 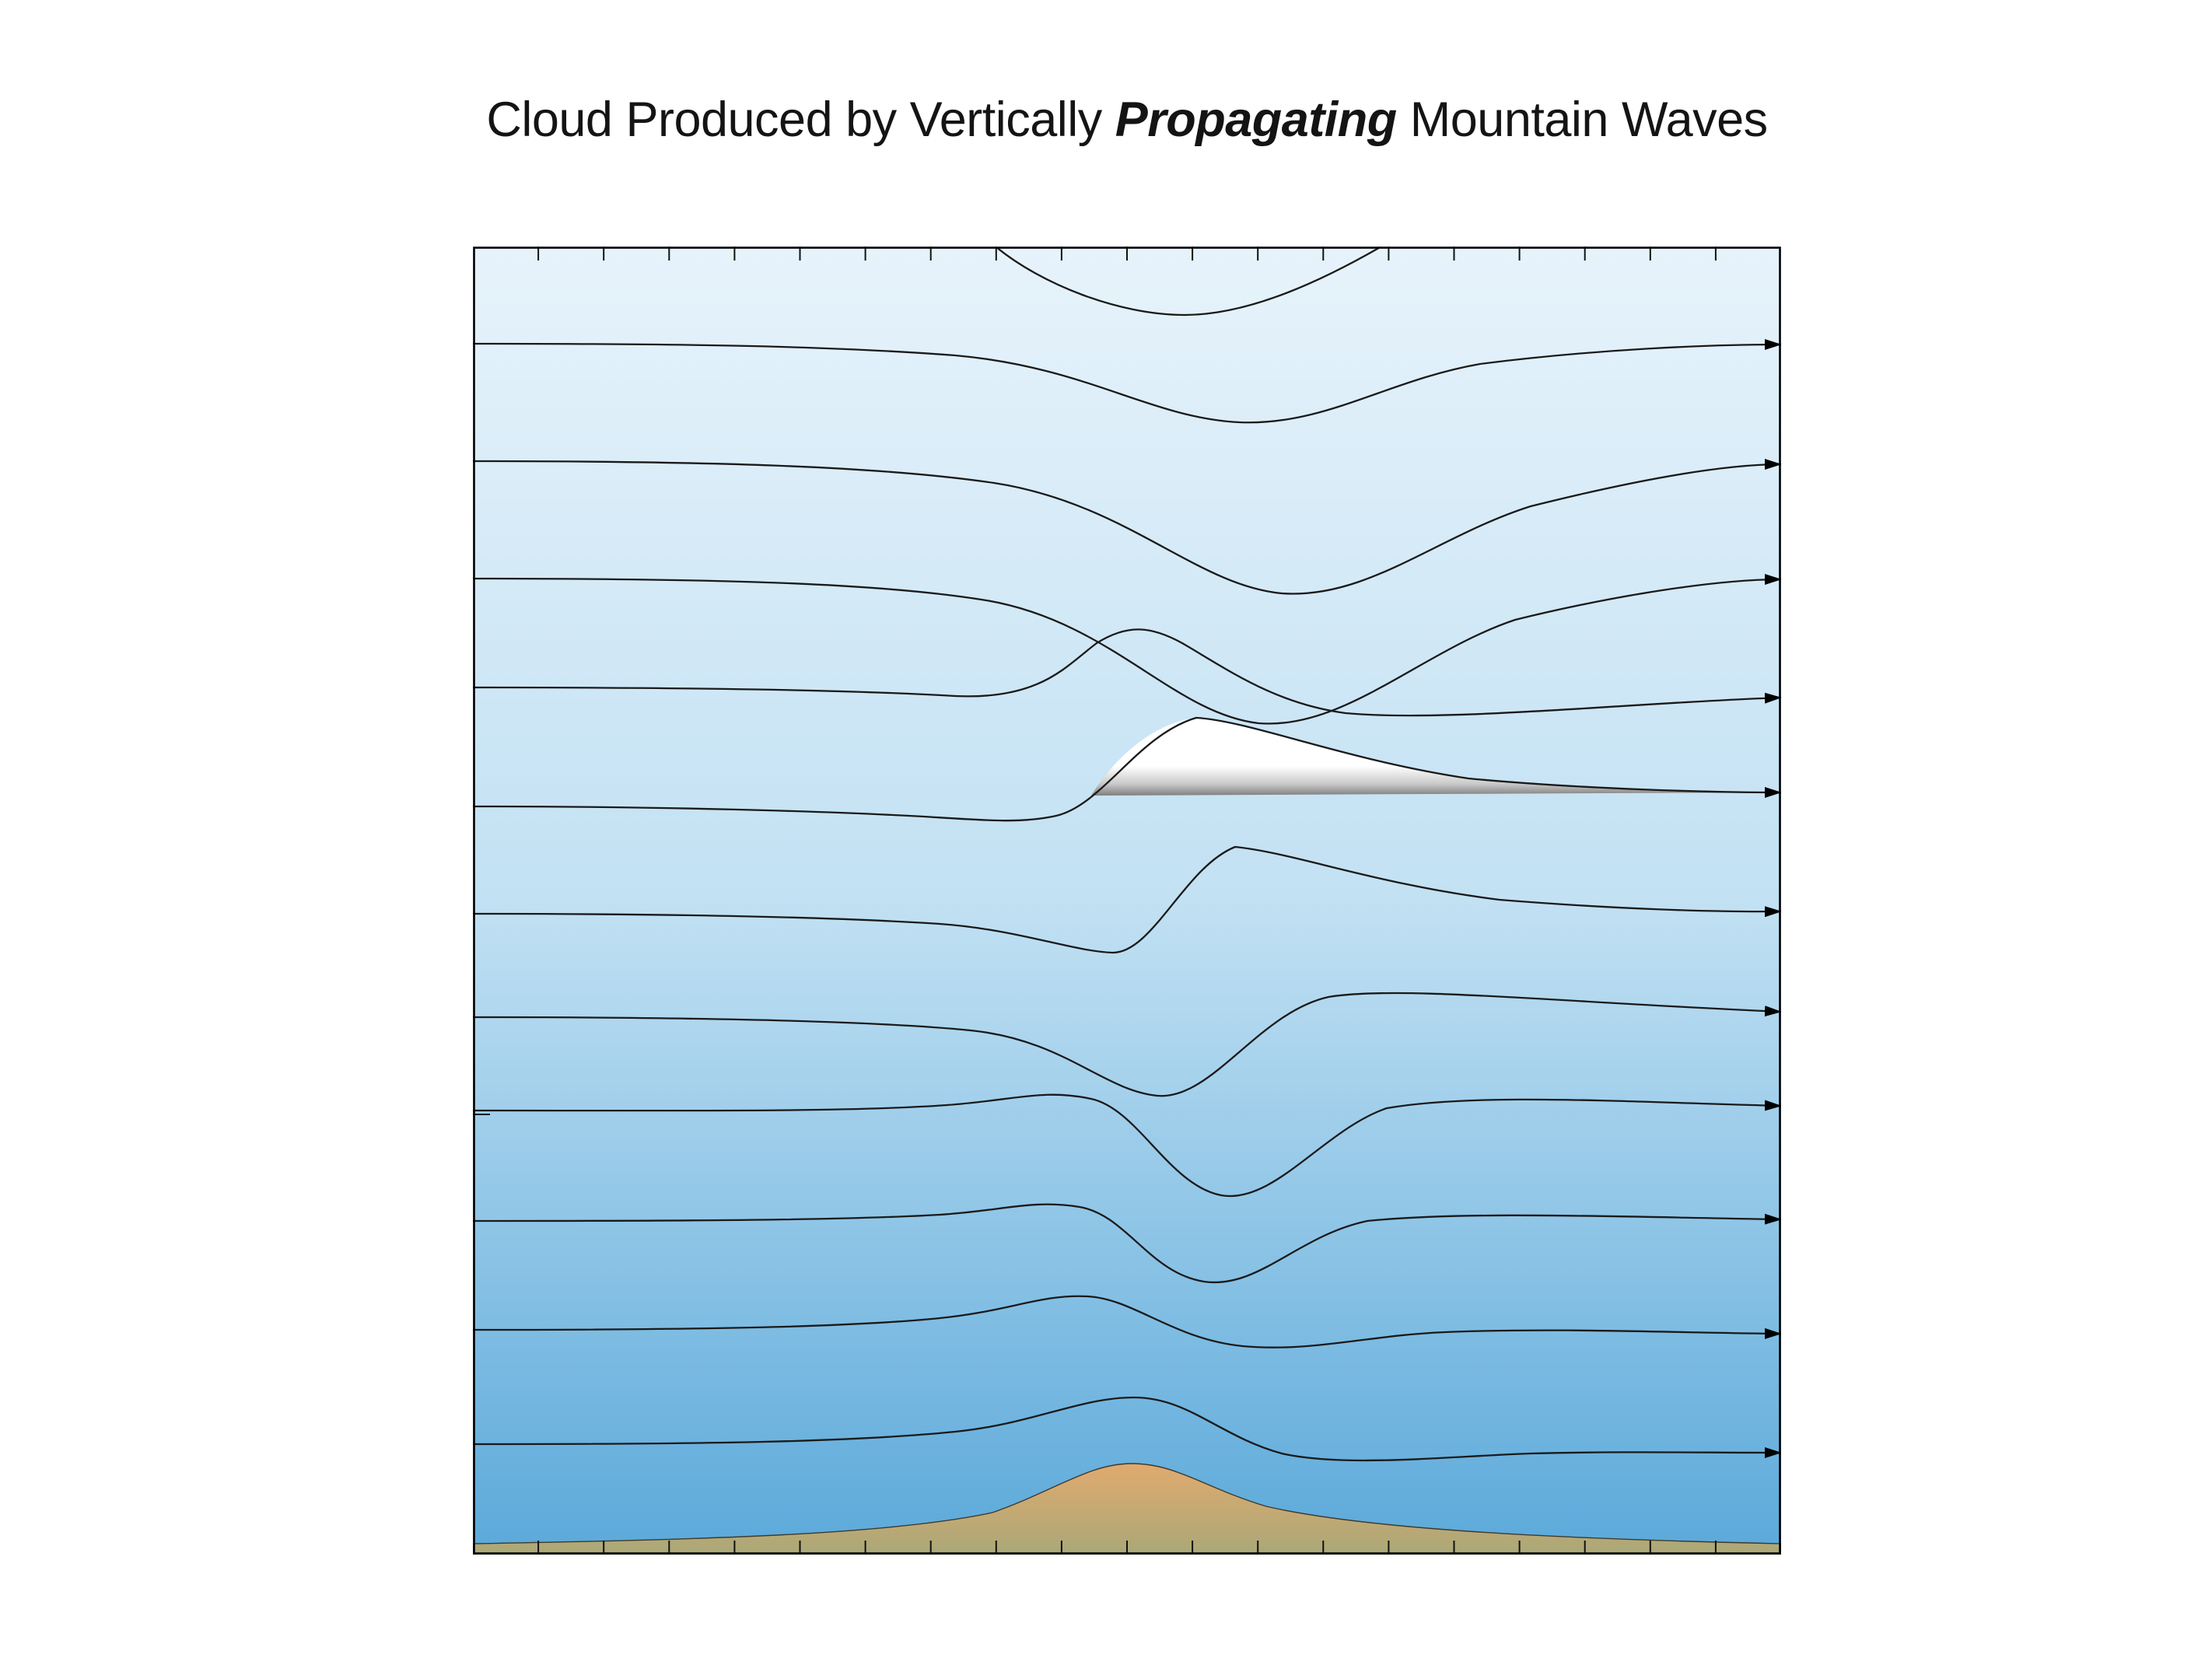 What do you see at coordinates (1582, 120) in the screenshot?
I see `title-text-2: Mountain Waves` at bounding box center [1582, 120].